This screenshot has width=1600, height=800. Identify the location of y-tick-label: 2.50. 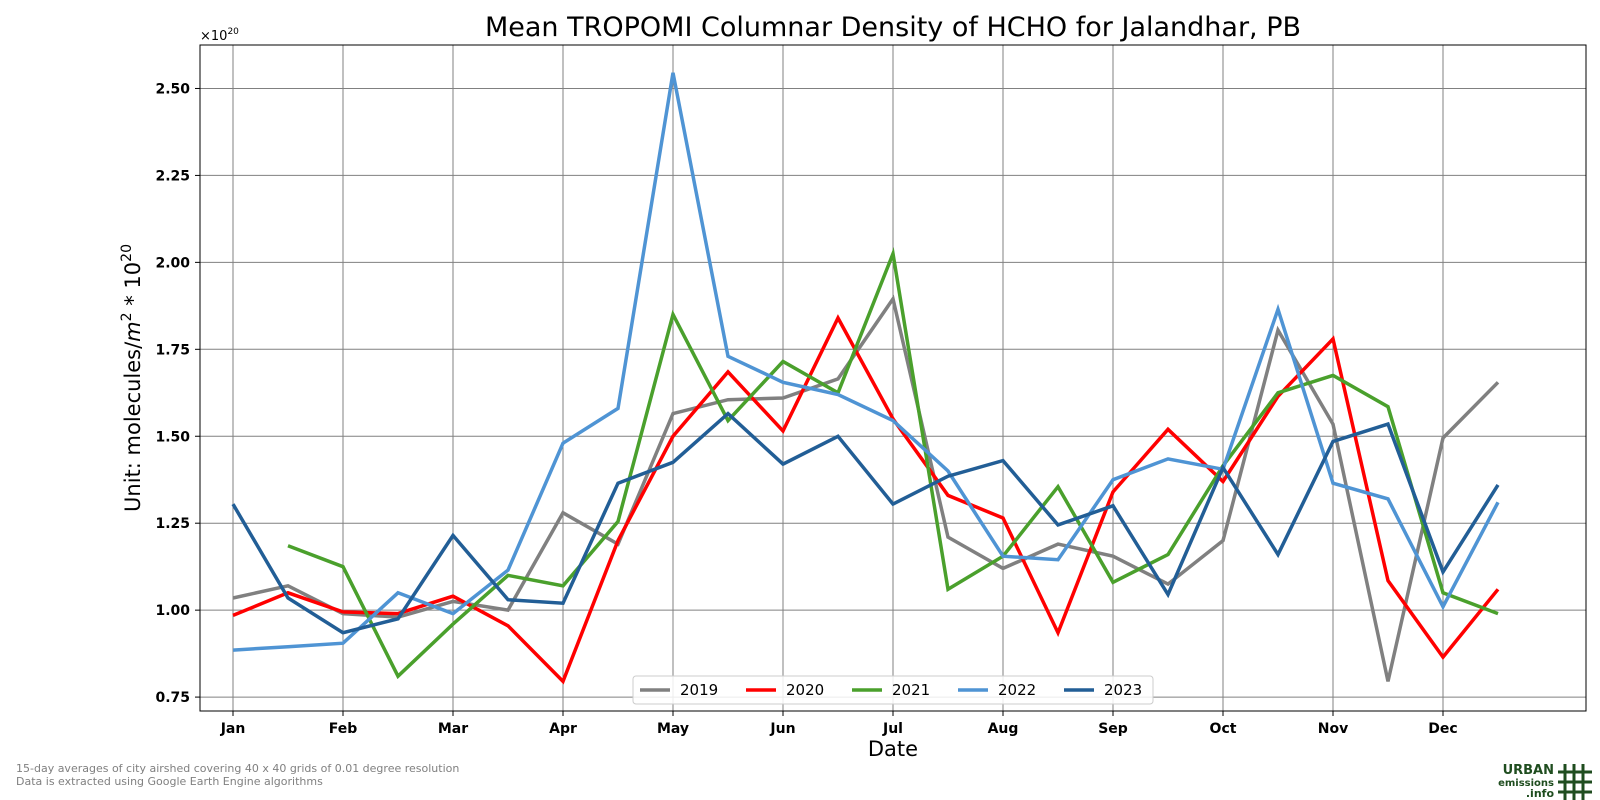
(172, 89).